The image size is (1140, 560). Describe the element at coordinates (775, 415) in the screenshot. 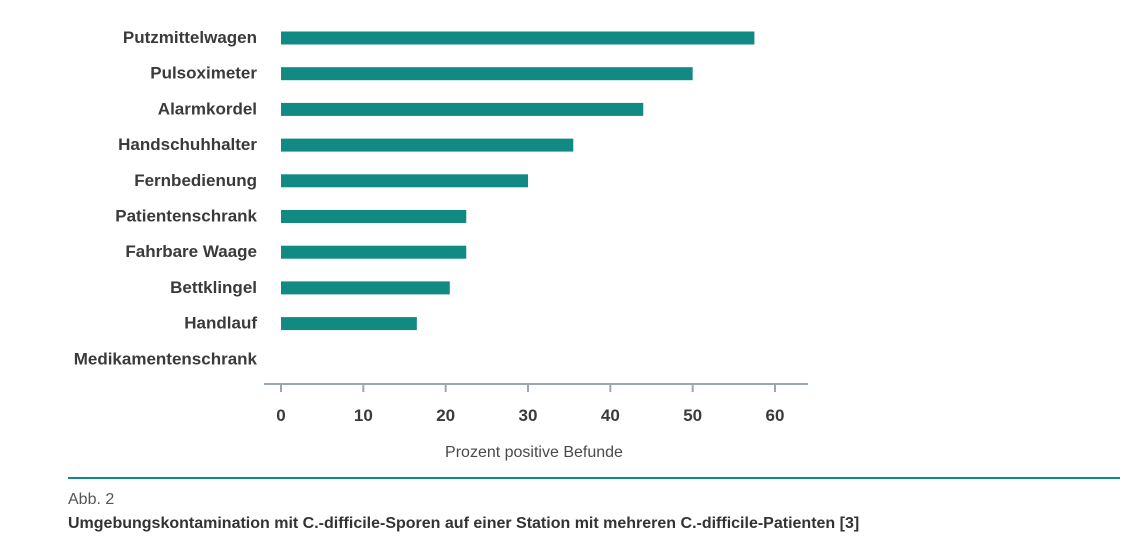

I see `x-tick-label: 60` at that location.